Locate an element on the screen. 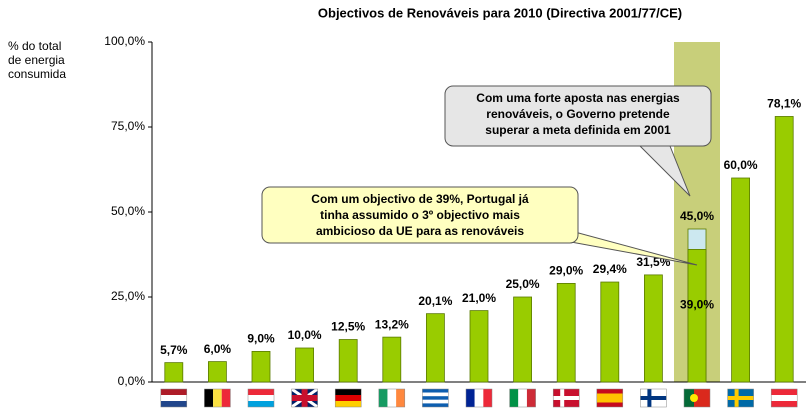 Image resolution: width=806 pixels, height=412 pixels. callout-box is located at coordinates (420, 215).